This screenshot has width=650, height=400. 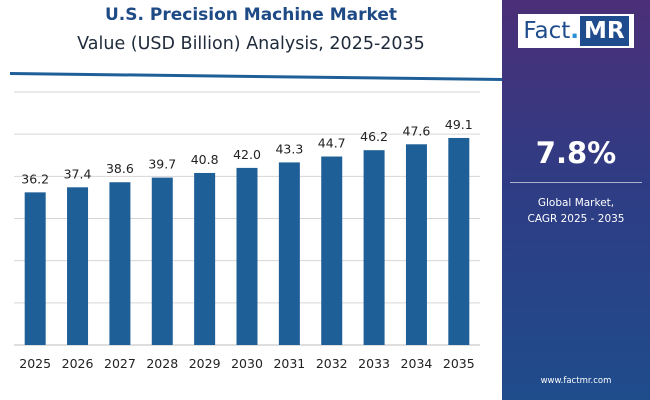 What do you see at coordinates (289, 148) in the screenshot?
I see `data-label-2031: 43.3` at bounding box center [289, 148].